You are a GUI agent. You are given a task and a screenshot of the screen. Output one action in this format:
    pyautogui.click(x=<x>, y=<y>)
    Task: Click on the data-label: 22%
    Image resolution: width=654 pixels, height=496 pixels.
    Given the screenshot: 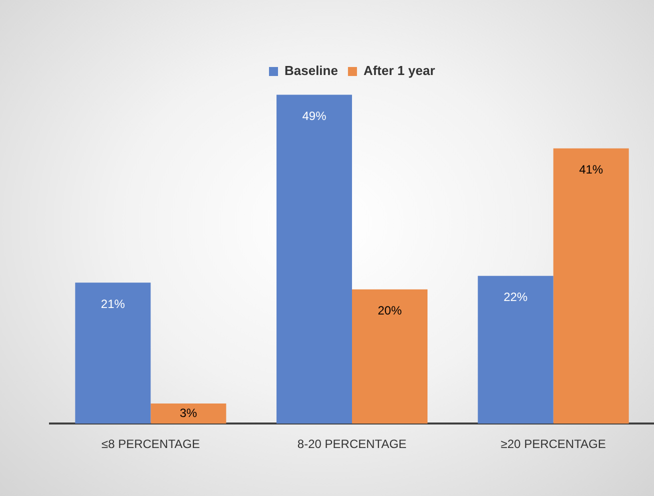 What is the action you would take?
    pyautogui.click(x=516, y=297)
    